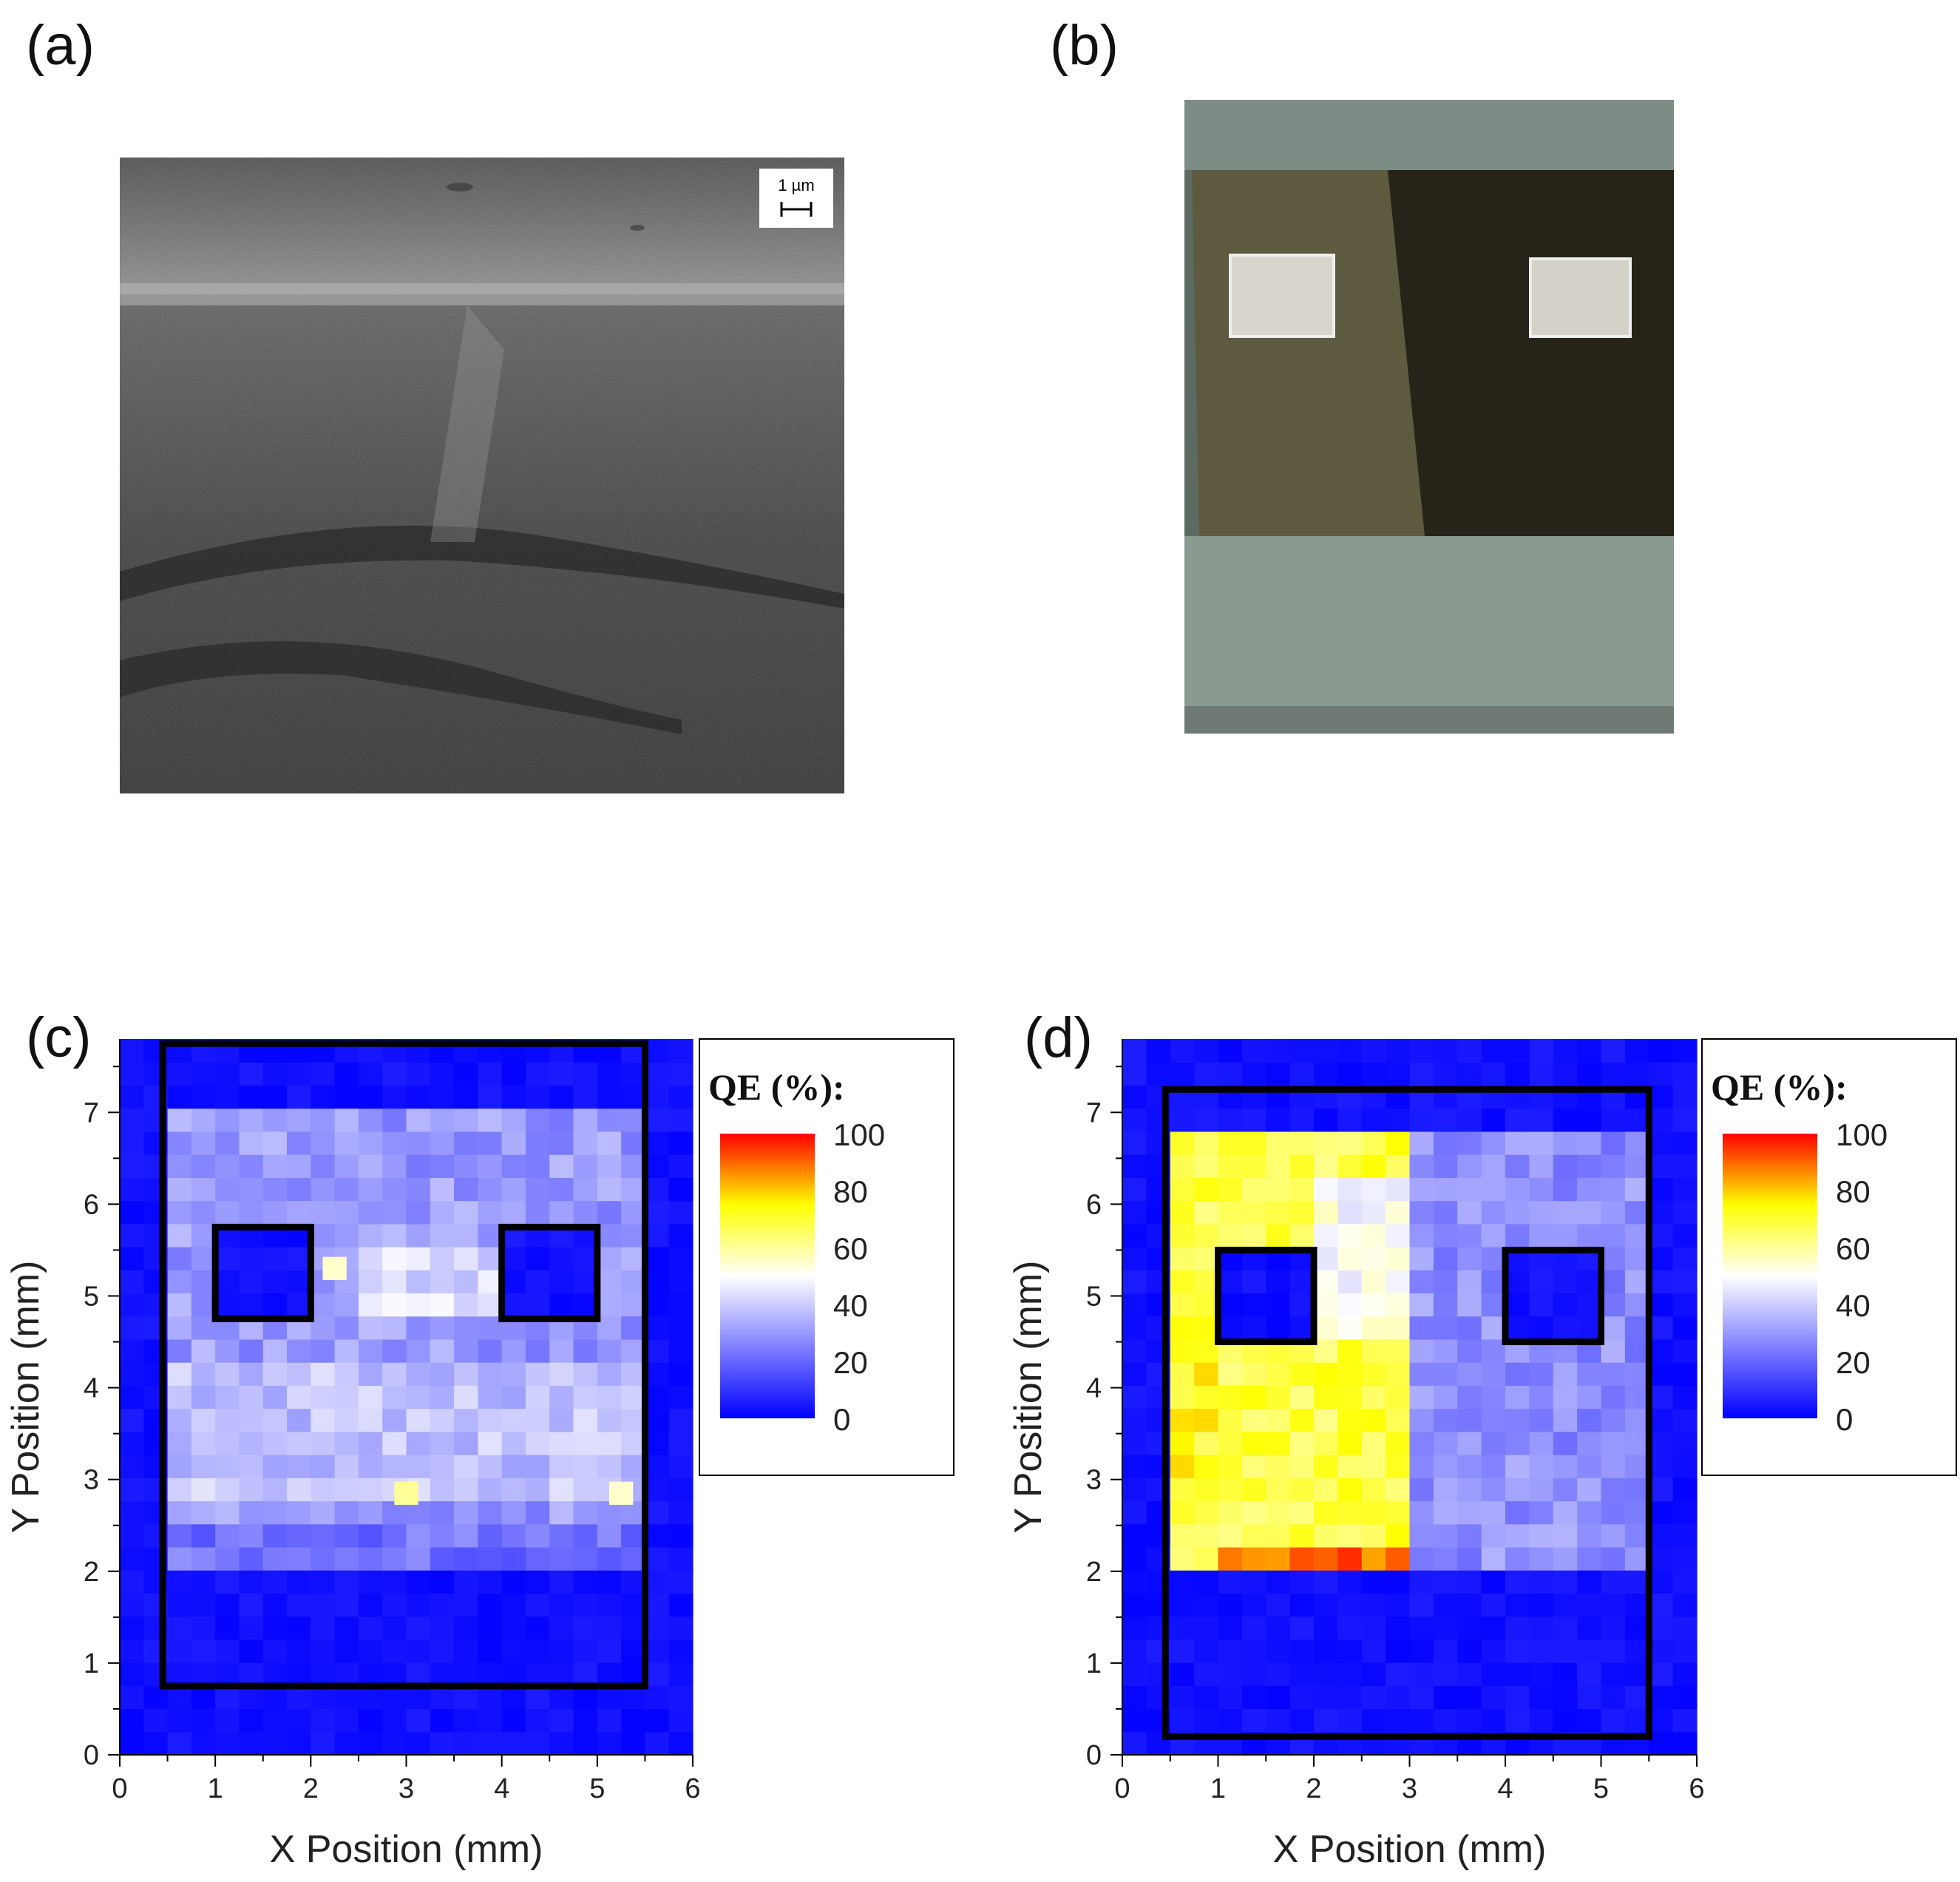 The width and height of the screenshot is (1960, 1882). I want to click on colorbar-tick-label: 100, so click(859, 1134).